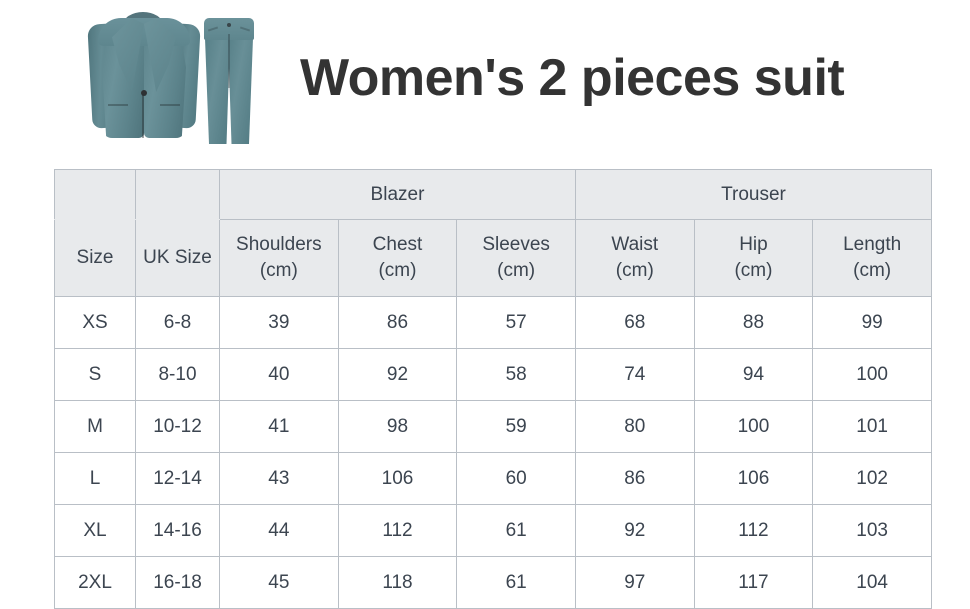 Image resolution: width=970 pixels, height=609 pixels. What do you see at coordinates (144, 93) in the screenshot?
I see `blazer-button-icon` at bounding box center [144, 93].